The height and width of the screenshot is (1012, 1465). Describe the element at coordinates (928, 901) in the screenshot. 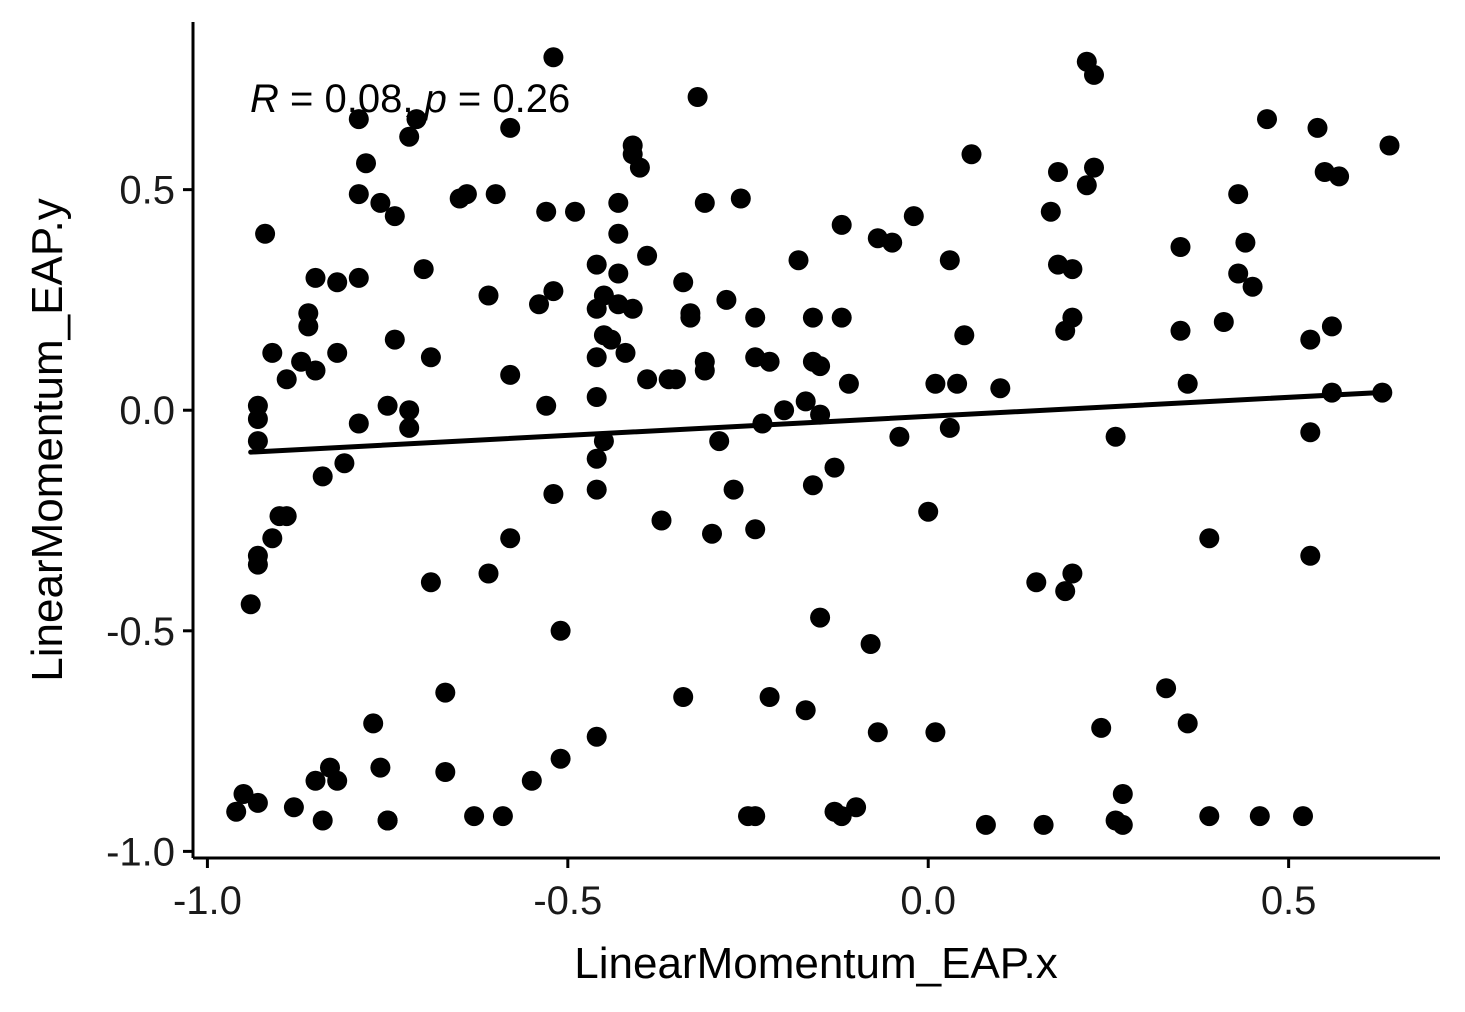

I see `x-tick-label: 0.0` at that location.